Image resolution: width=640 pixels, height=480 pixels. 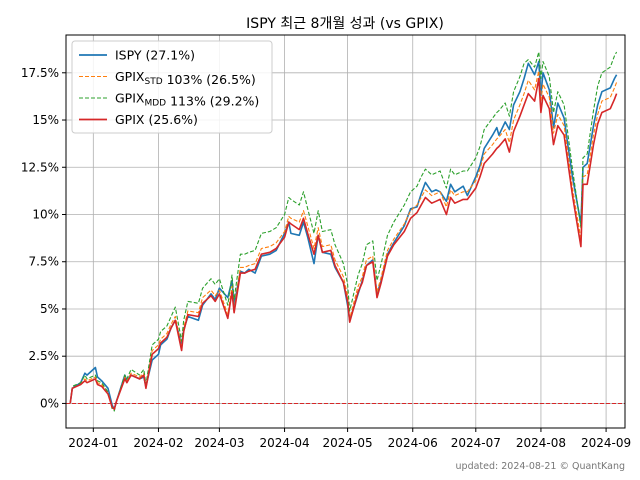 I want to click on y-tick-label: 10%, so click(x=45, y=214).